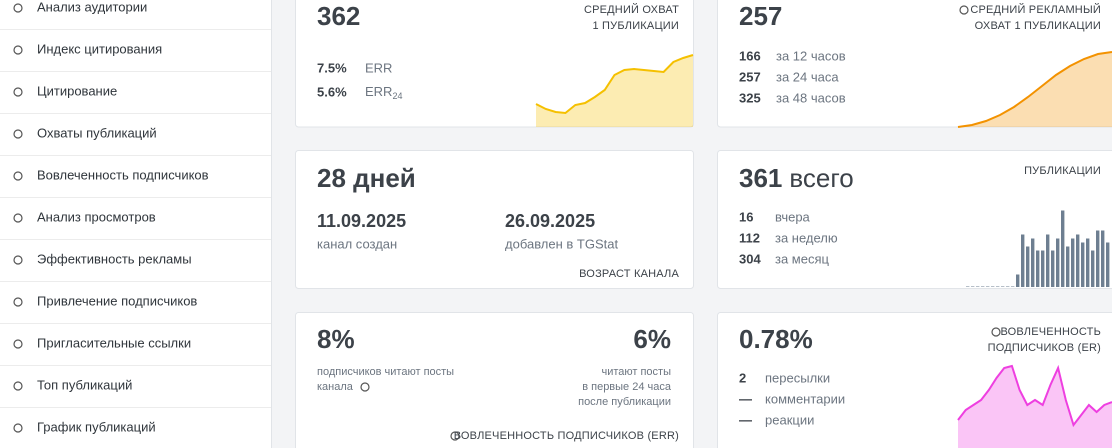  I want to click on menu-label: Анализ просмотров, so click(96, 216).